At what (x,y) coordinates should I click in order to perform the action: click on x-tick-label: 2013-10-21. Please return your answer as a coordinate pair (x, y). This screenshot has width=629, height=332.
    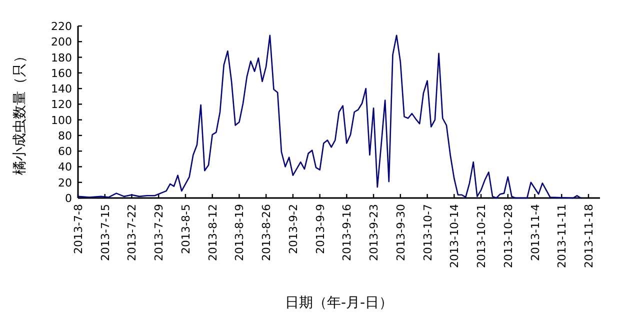
    Looking at the image, I should click on (481, 236).